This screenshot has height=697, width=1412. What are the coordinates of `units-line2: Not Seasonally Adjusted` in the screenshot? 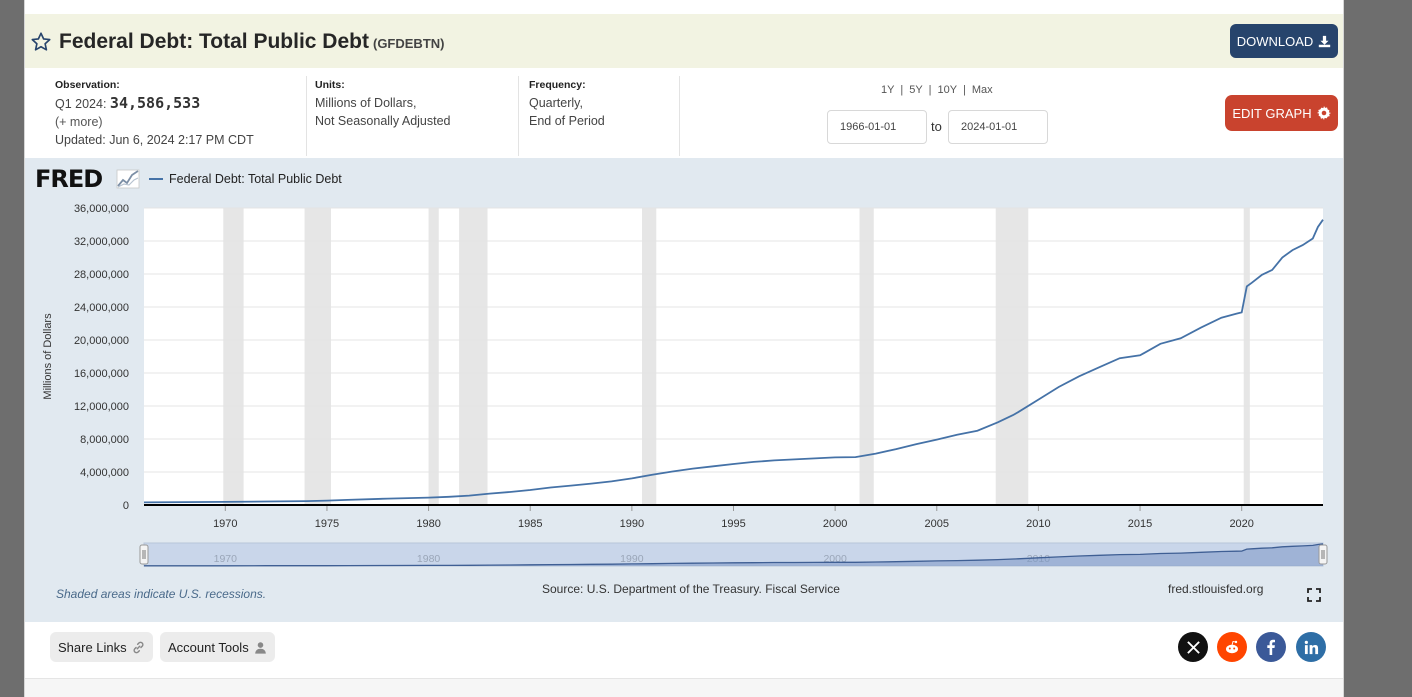 It's located at (383, 121).